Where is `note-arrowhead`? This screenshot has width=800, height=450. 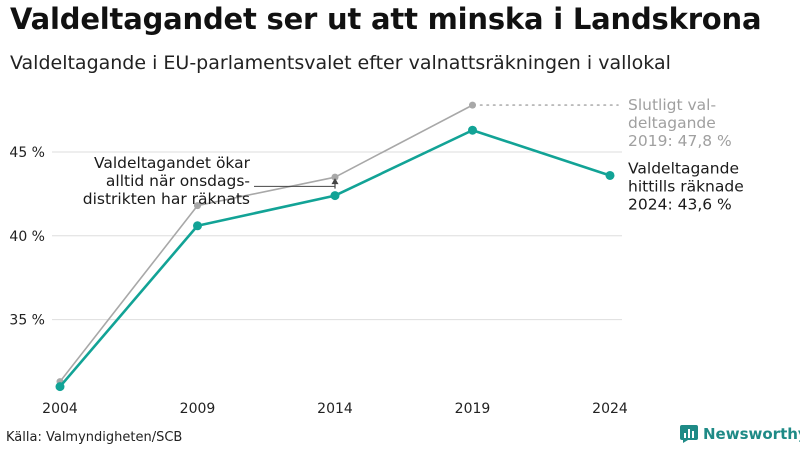 note-arrowhead is located at coordinates (335, 181).